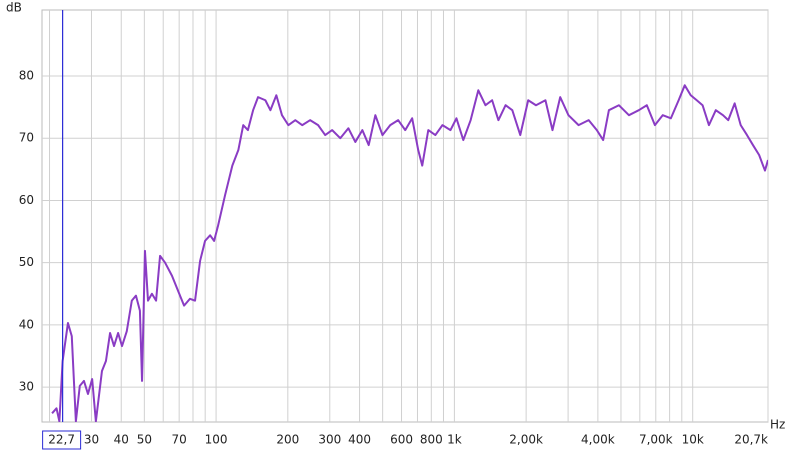 The height and width of the screenshot is (456, 800). I want to click on x-tick-label: 800, so click(431, 440).